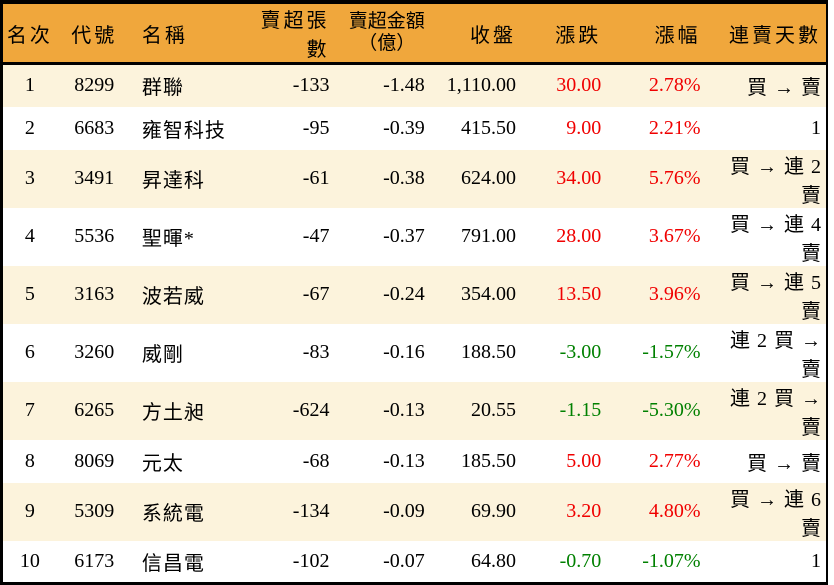 The image size is (834, 585). I want to click on cell-code: 8299, so click(94, 85).